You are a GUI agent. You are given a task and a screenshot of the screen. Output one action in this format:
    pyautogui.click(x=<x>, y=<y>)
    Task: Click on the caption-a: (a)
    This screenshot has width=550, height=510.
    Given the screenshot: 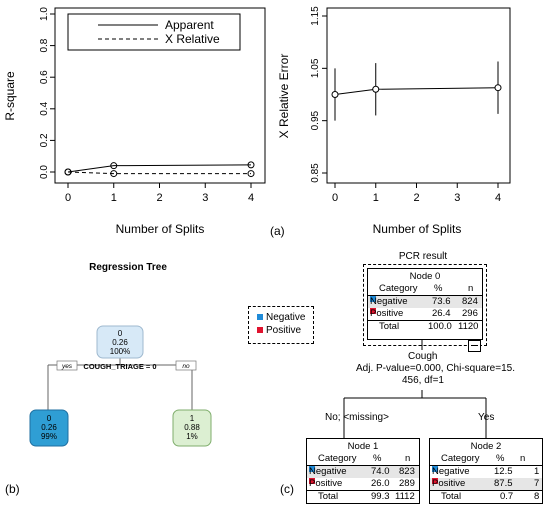 What is the action you would take?
    pyautogui.click(x=277, y=231)
    